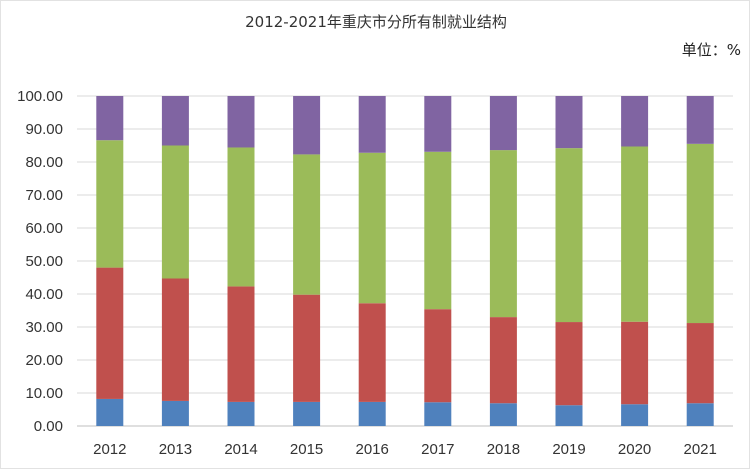 Image resolution: width=750 pixels, height=470 pixels. What do you see at coordinates (175, 449) in the screenshot?
I see `x-tick-label: 2013` at bounding box center [175, 449].